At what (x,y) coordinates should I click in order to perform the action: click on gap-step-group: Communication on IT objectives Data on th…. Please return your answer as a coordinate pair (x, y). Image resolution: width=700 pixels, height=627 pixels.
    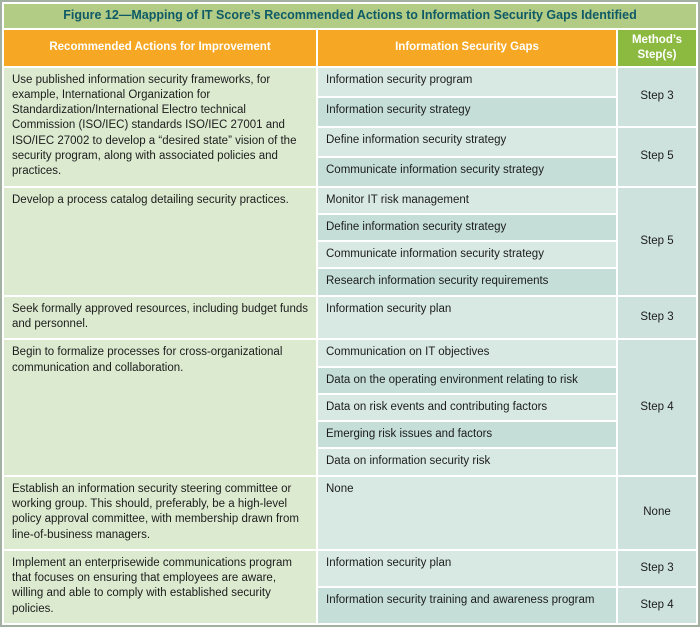
    Looking at the image, I should click on (507, 407).